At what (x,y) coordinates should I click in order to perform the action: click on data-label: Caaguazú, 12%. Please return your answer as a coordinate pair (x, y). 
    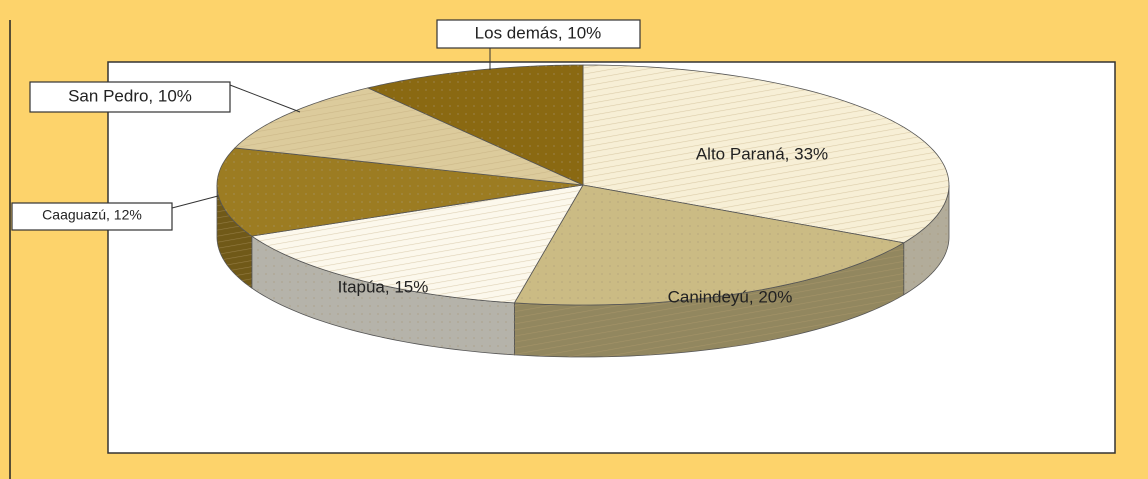
    Looking at the image, I should click on (92, 215).